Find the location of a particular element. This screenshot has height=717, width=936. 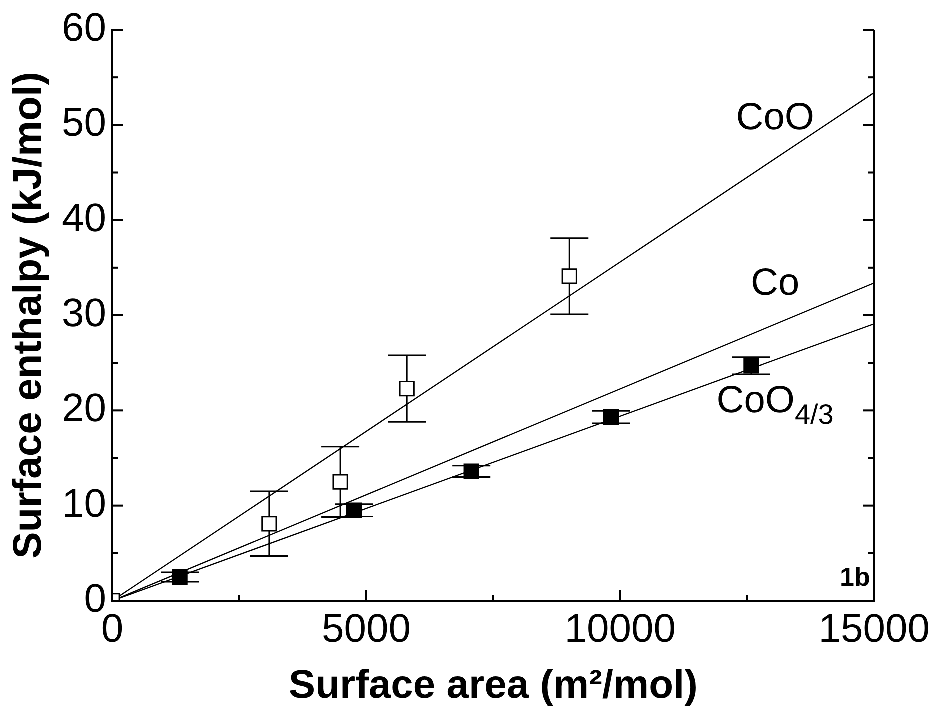

x-tick-label: 10000 is located at coordinates (620, 629).